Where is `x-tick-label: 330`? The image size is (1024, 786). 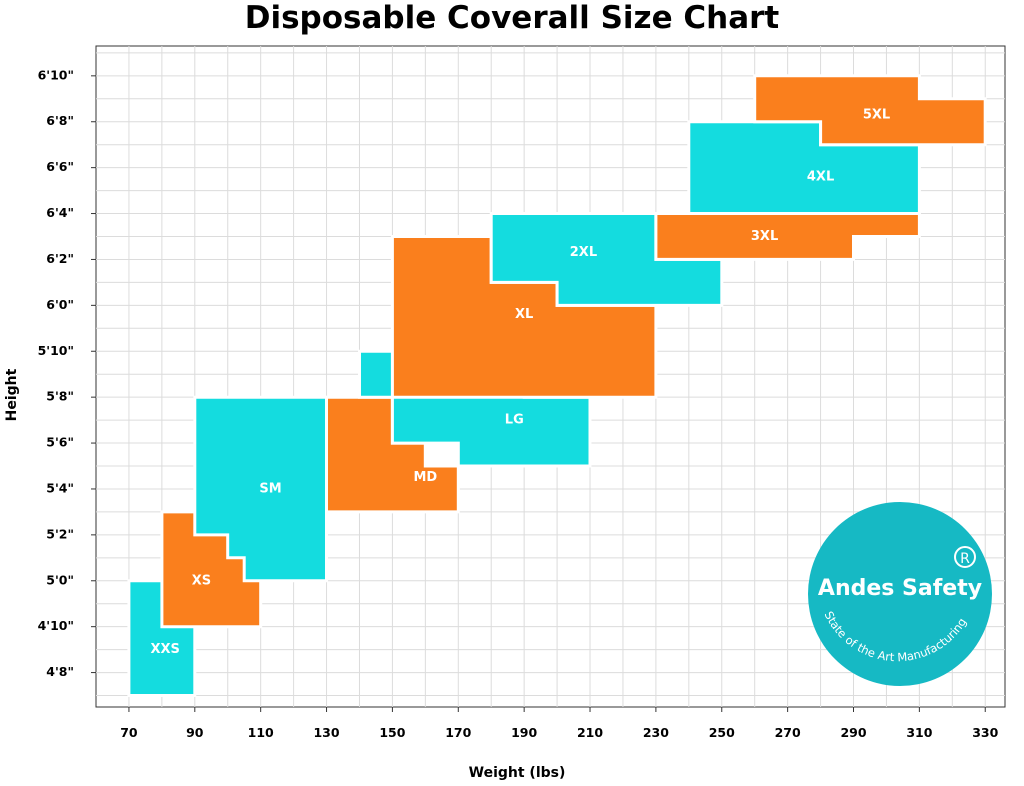 x-tick-label: 330 is located at coordinates (985, 732).